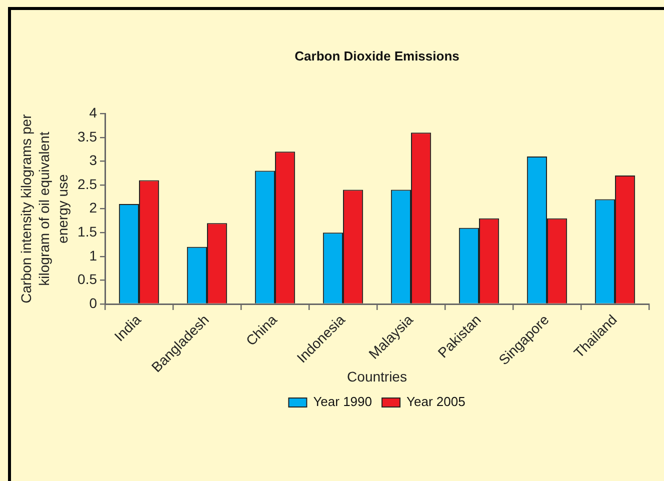 Image resolution: width=664 pixels, height=481 pixels. What do you see at coordinates (93, 208) in the screenshot?
I see `y-tick-label: 2` at bounding box center [93, 208].